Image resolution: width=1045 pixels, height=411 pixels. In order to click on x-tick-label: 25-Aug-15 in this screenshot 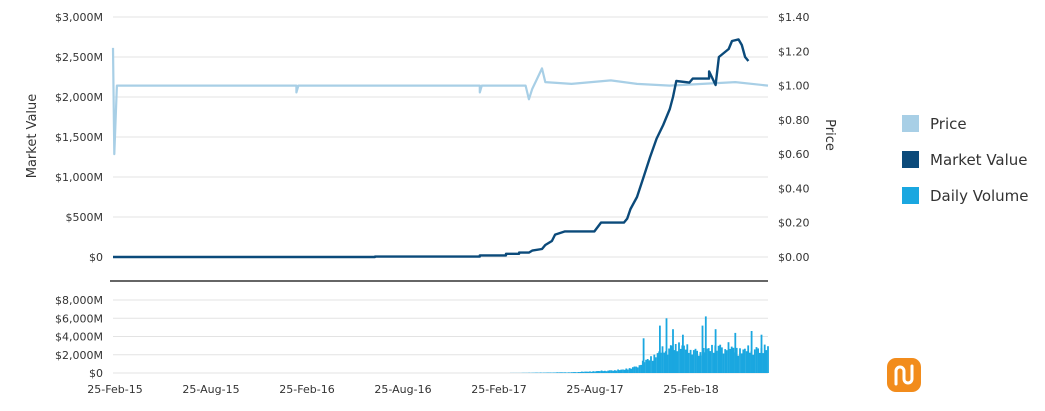, I will do `click(210, 389)`.